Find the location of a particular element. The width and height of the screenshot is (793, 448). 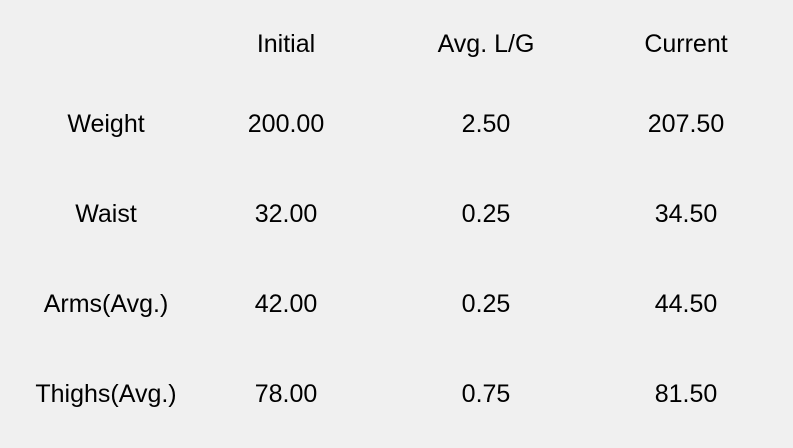

waist-avg-lg-value: 0.25 is located at coordinates (486, 214).